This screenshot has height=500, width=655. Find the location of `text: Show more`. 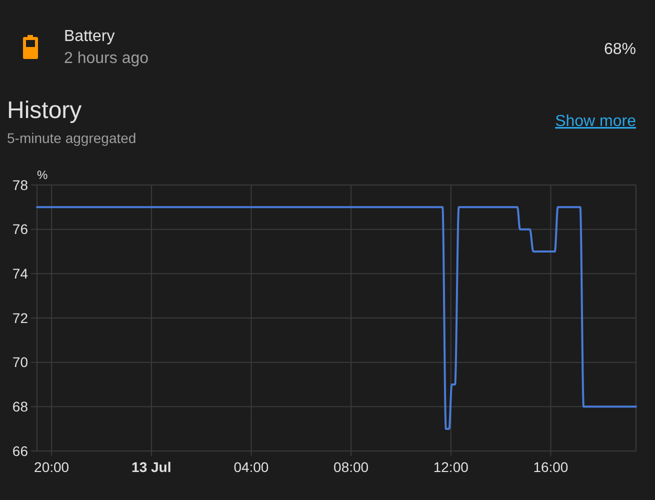

text: Show more is located at coordinates (595, 121).